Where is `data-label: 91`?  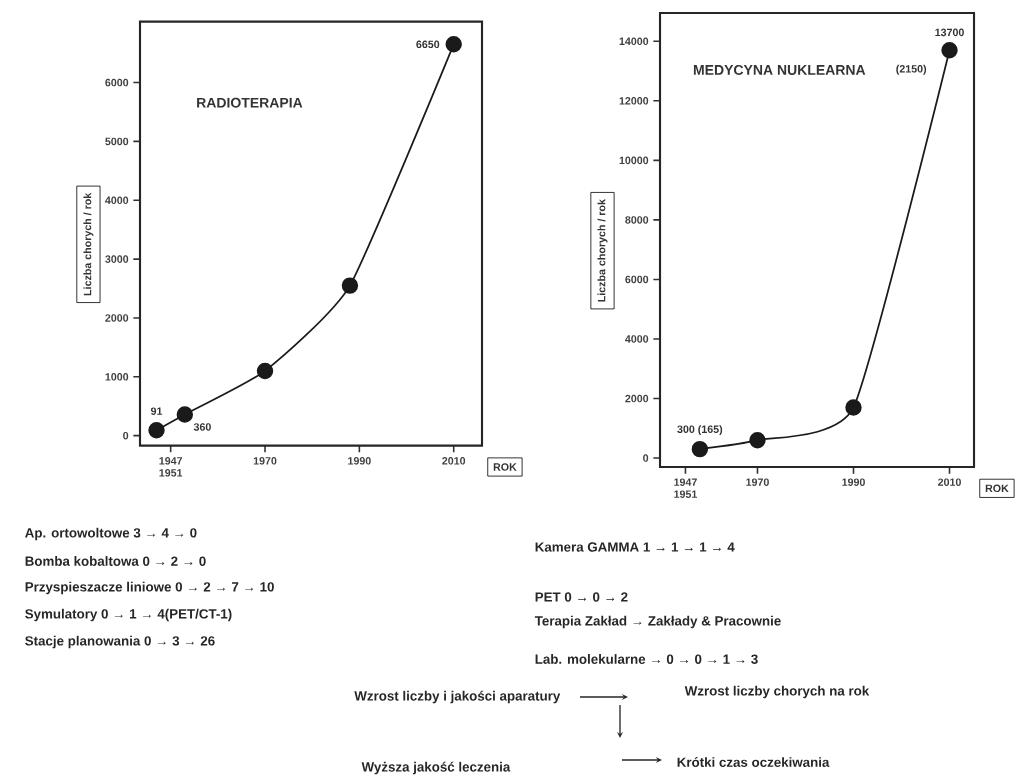 data-label: 91 is located at coordinates (156, 411).